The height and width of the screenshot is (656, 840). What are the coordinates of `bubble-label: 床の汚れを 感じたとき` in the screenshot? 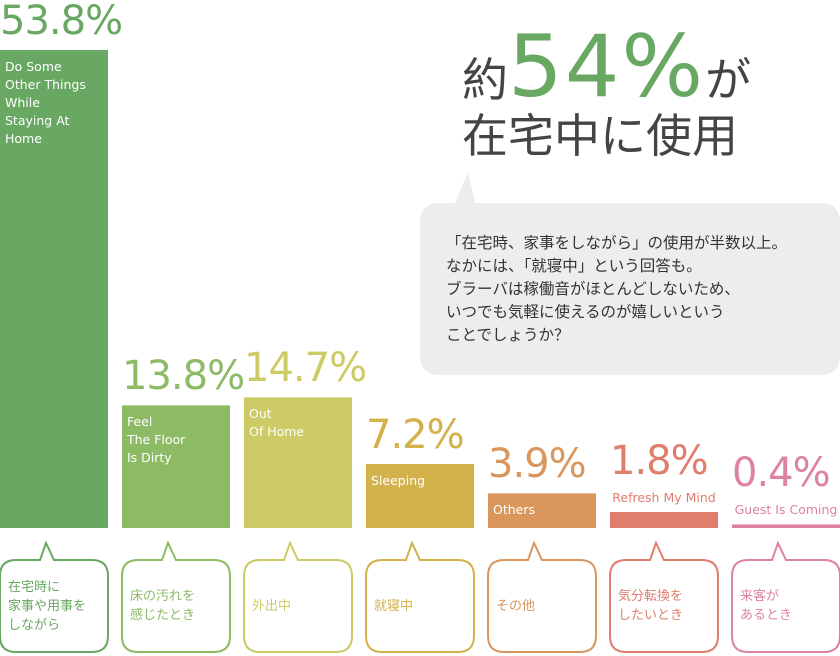 It's located at (163, 606).